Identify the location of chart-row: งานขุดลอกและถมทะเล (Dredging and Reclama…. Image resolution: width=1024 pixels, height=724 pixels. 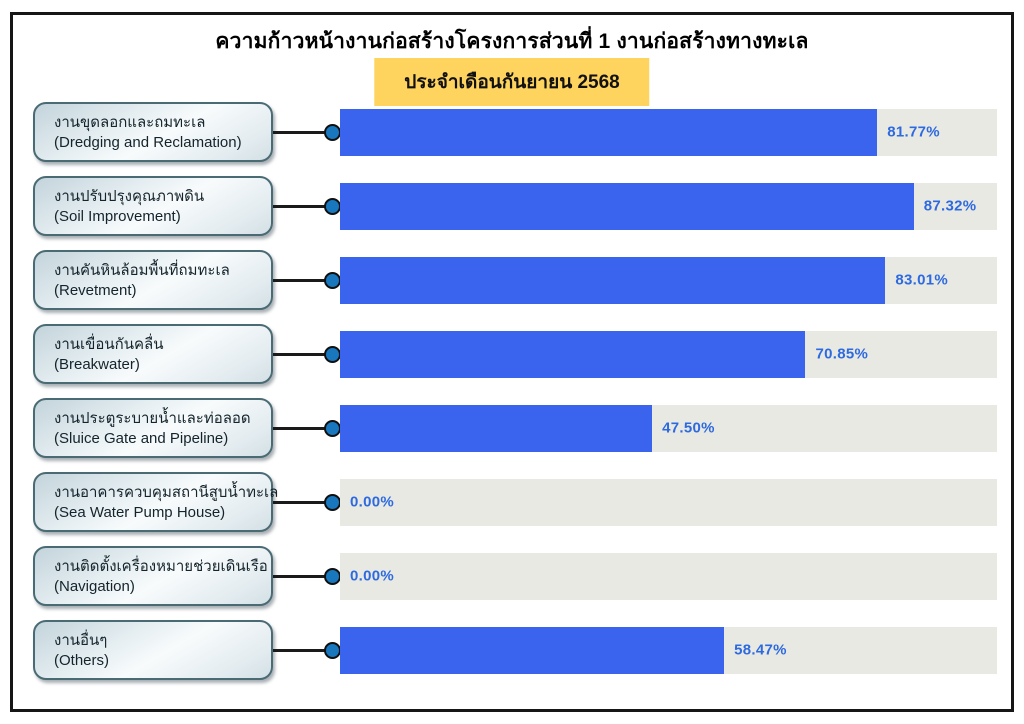
(515, 132).